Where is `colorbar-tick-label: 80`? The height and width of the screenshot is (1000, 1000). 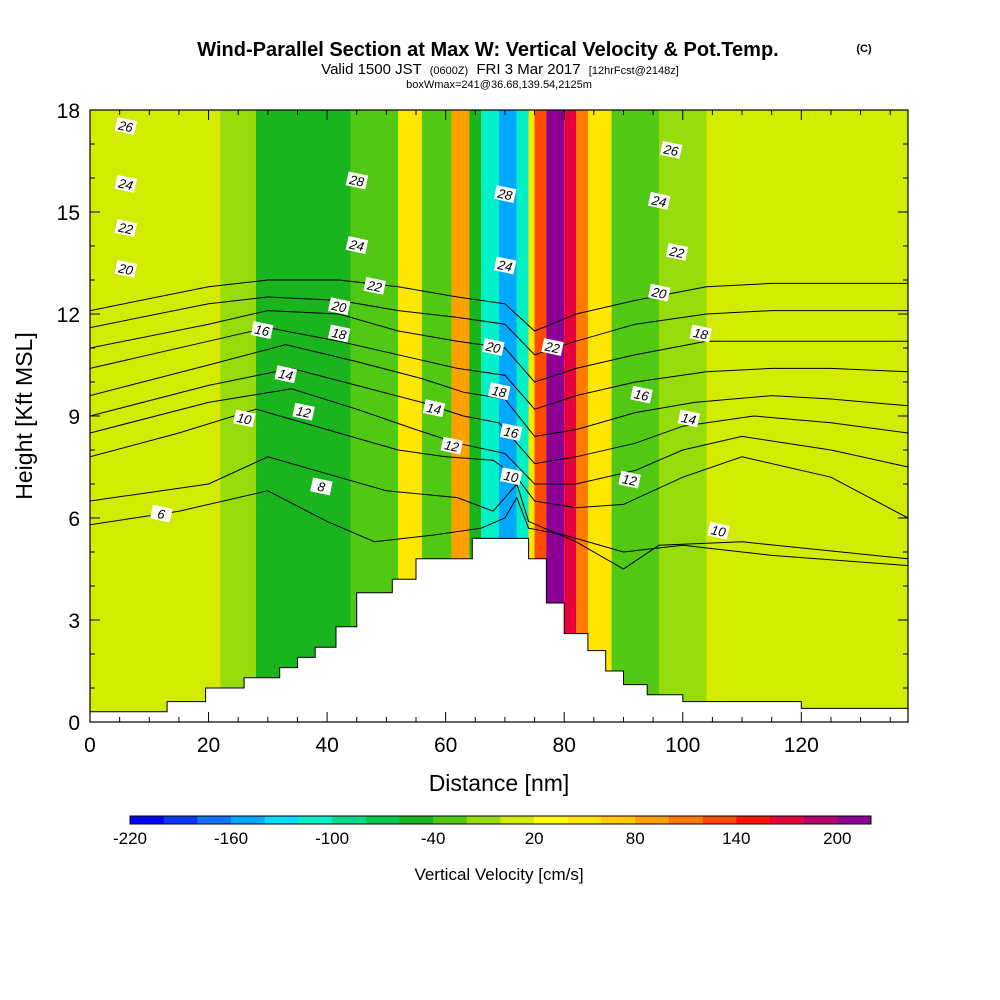 colorbar-tick-label: 80 is located at coordinates (635, 838).